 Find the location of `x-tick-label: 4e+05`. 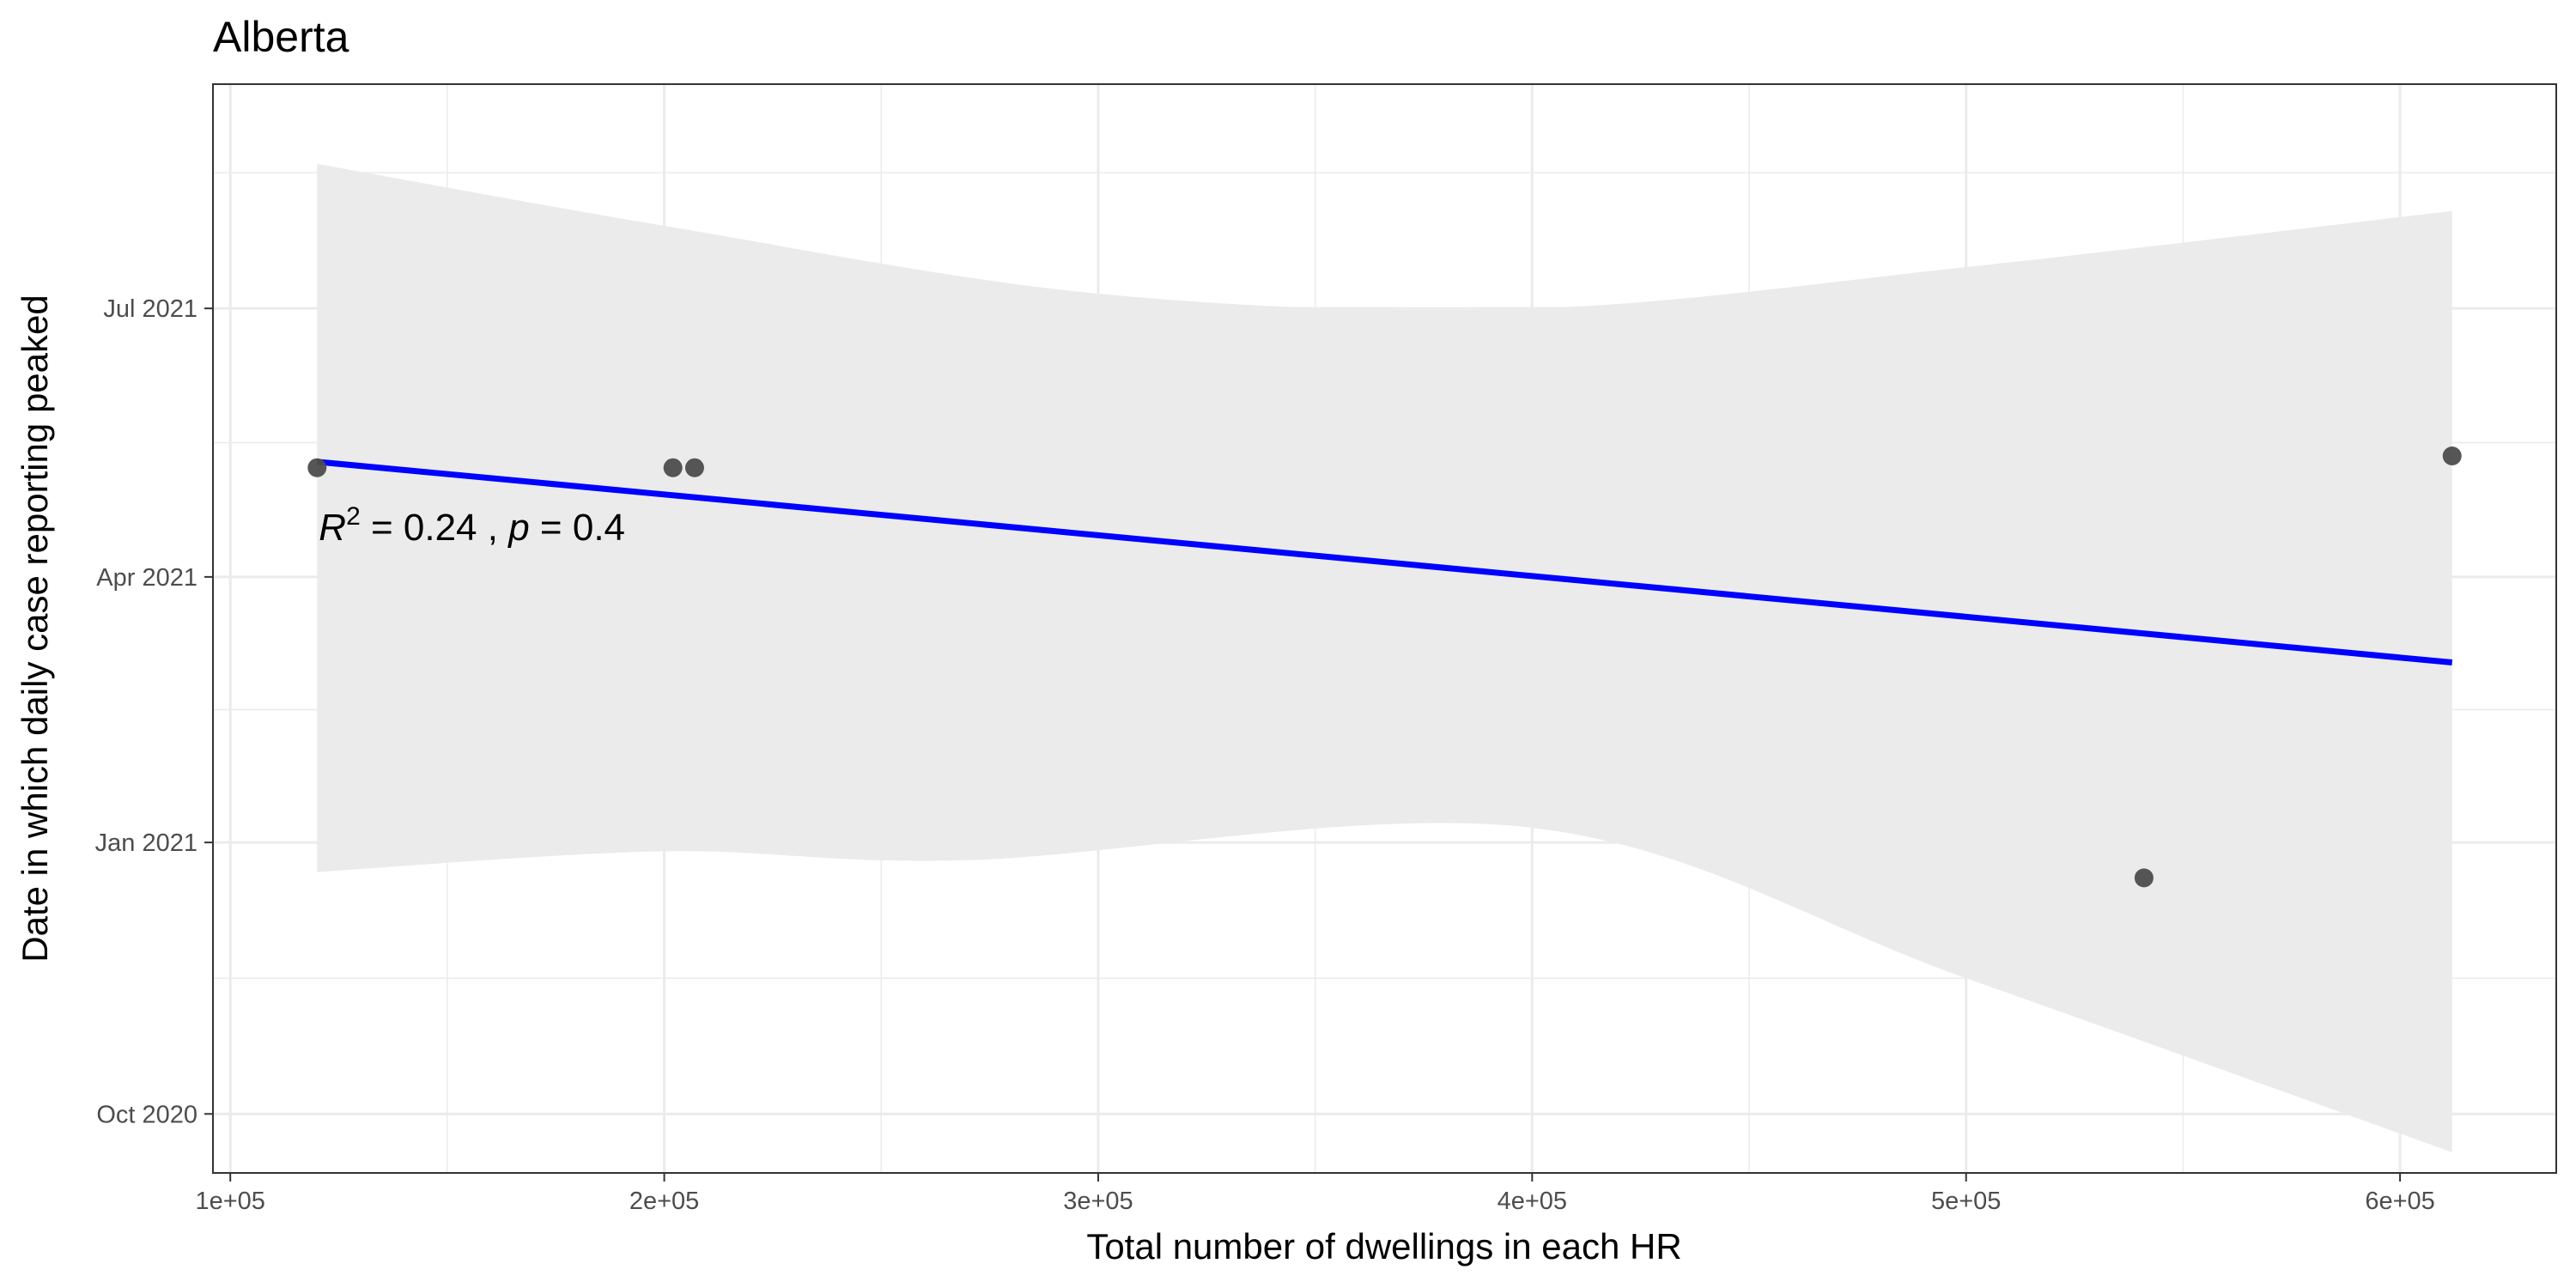

x-tick-label: 4e+05 is located at coordinates (1532, 1202).